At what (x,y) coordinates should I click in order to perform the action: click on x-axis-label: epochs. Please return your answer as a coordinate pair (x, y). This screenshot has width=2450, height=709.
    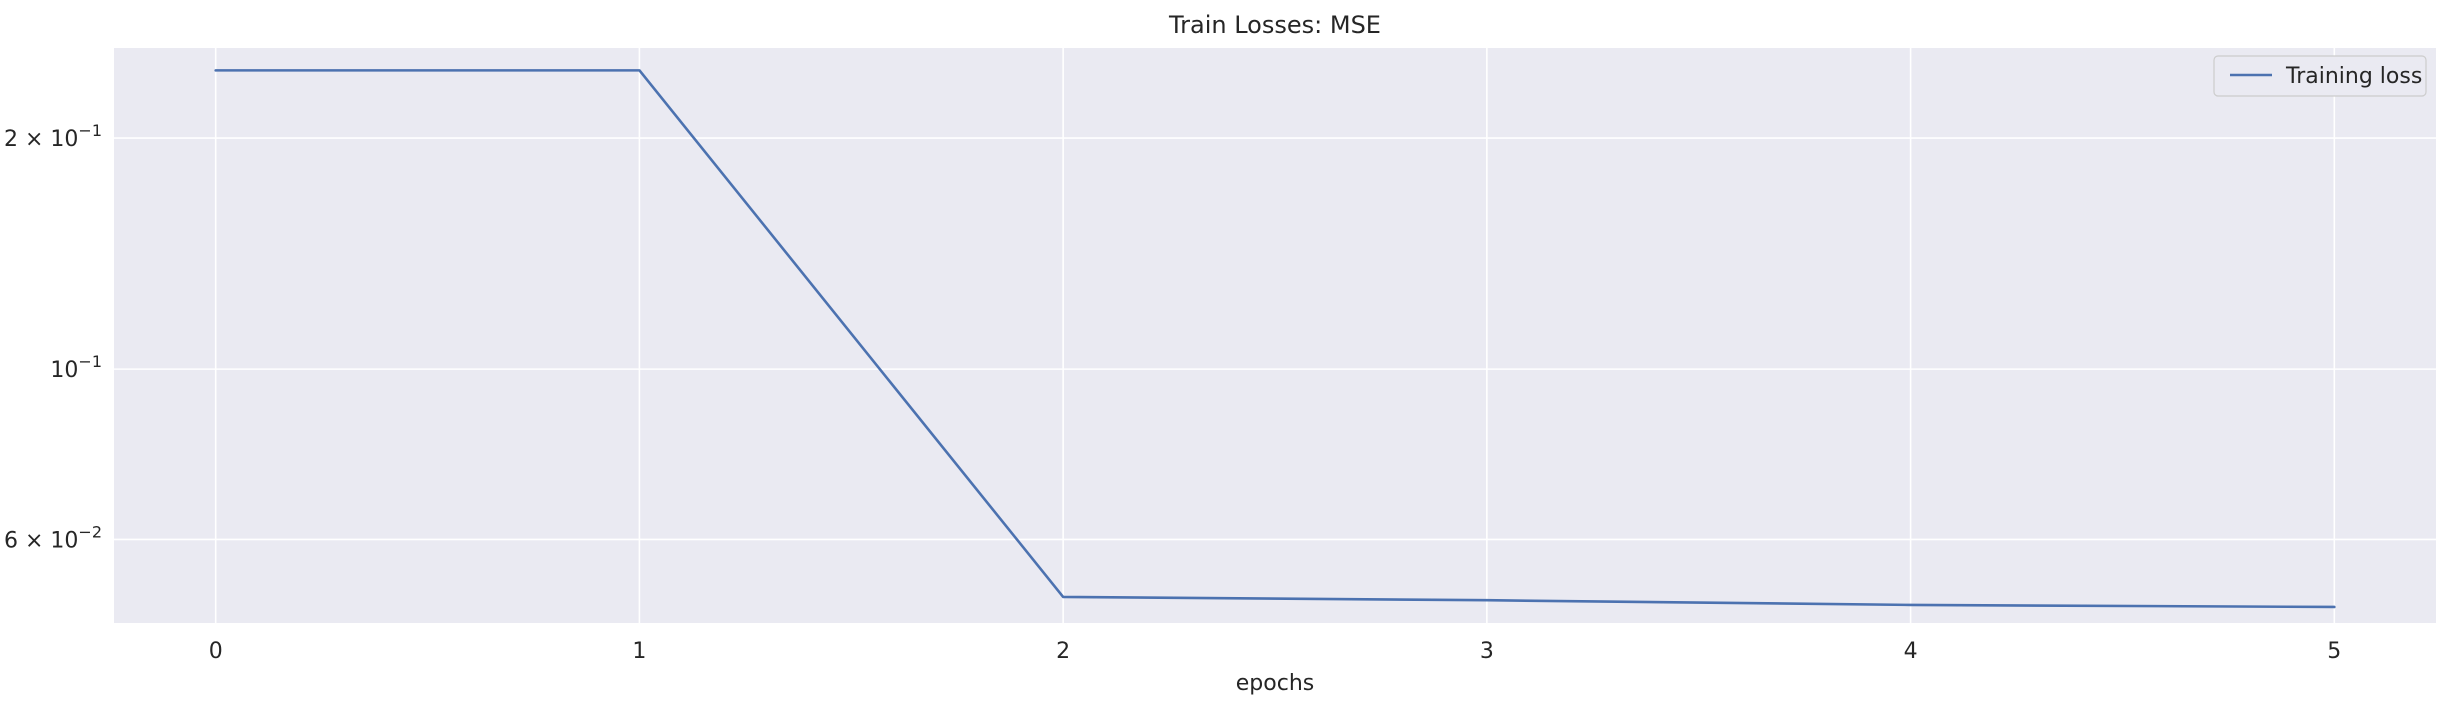
    Looking at the image, I should click on (1275, 683).